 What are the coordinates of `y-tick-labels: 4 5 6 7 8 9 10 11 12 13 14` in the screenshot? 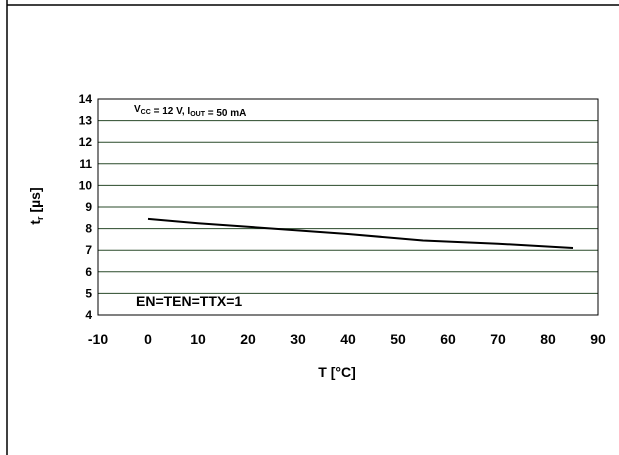 It's located at (86, 207).